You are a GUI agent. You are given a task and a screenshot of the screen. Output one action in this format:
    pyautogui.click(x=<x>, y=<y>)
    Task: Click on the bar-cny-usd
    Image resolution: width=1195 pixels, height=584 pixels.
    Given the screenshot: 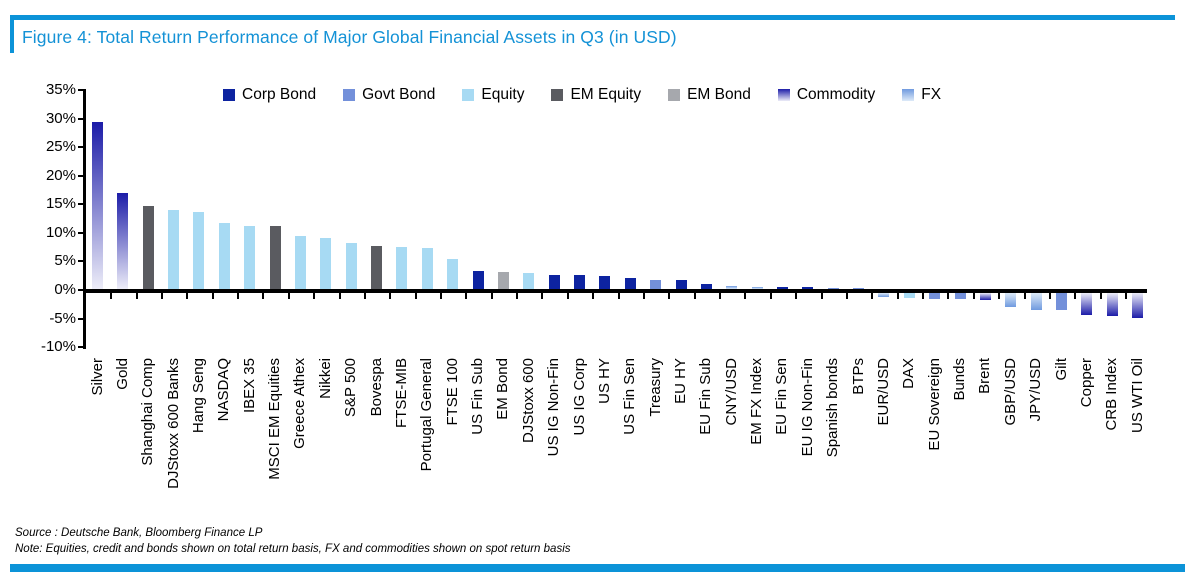 What is the action you would take?
    pyautogui.click(x=732, y=287)
    